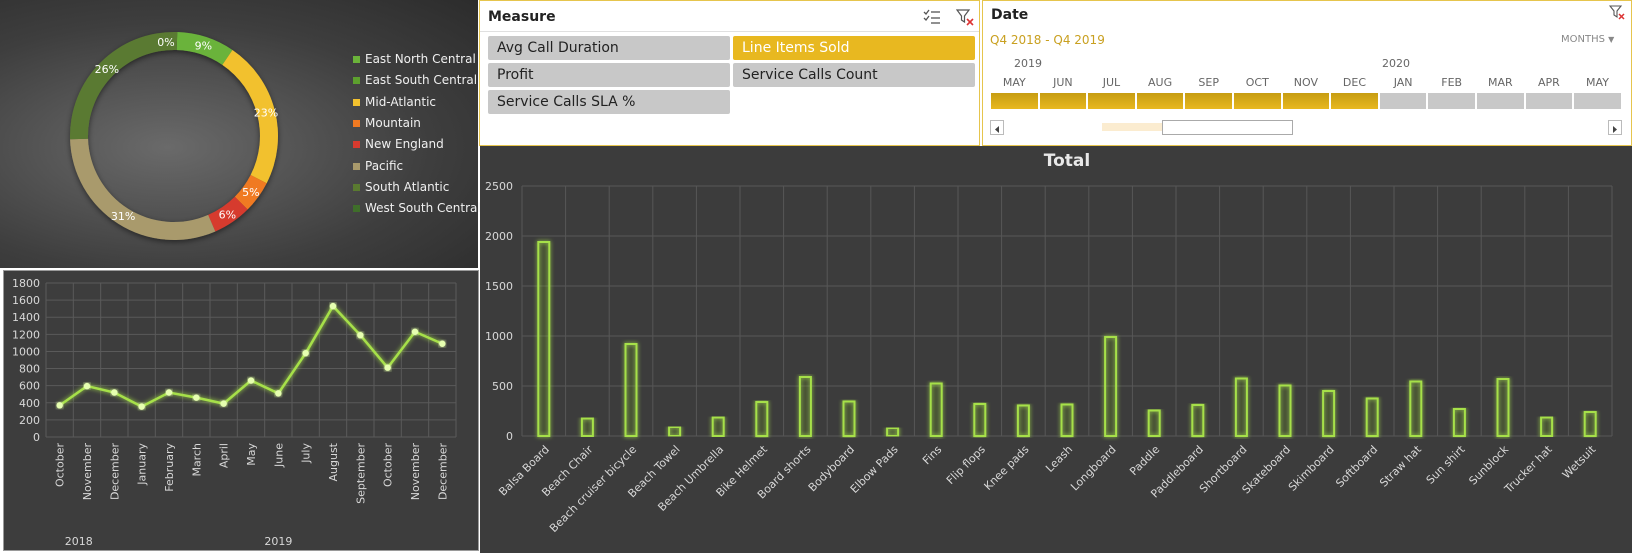 The image size is (1632, 557). Describe the element at coordinates (932, 455) in the screenshot. I see `x-tick-label: Fins` at that location.